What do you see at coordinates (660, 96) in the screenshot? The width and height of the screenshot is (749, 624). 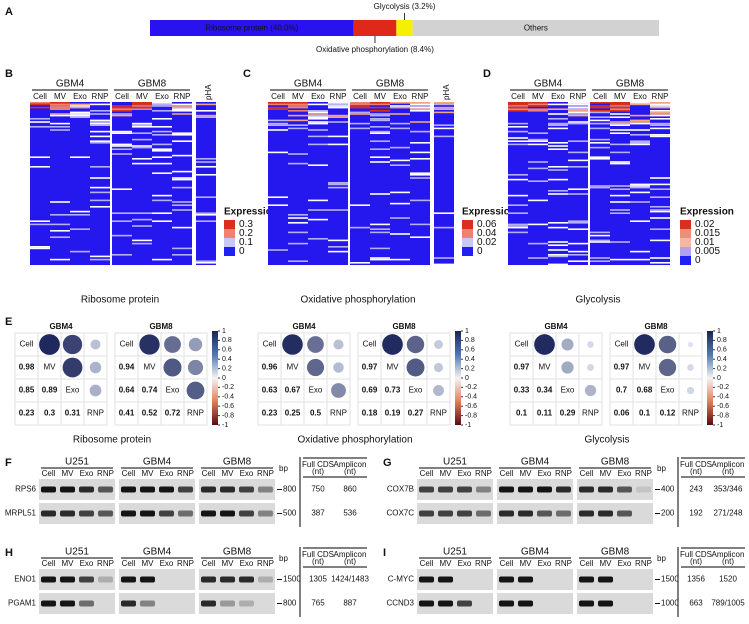 I see `column-label: RNP` at bounding box center [660, 96].